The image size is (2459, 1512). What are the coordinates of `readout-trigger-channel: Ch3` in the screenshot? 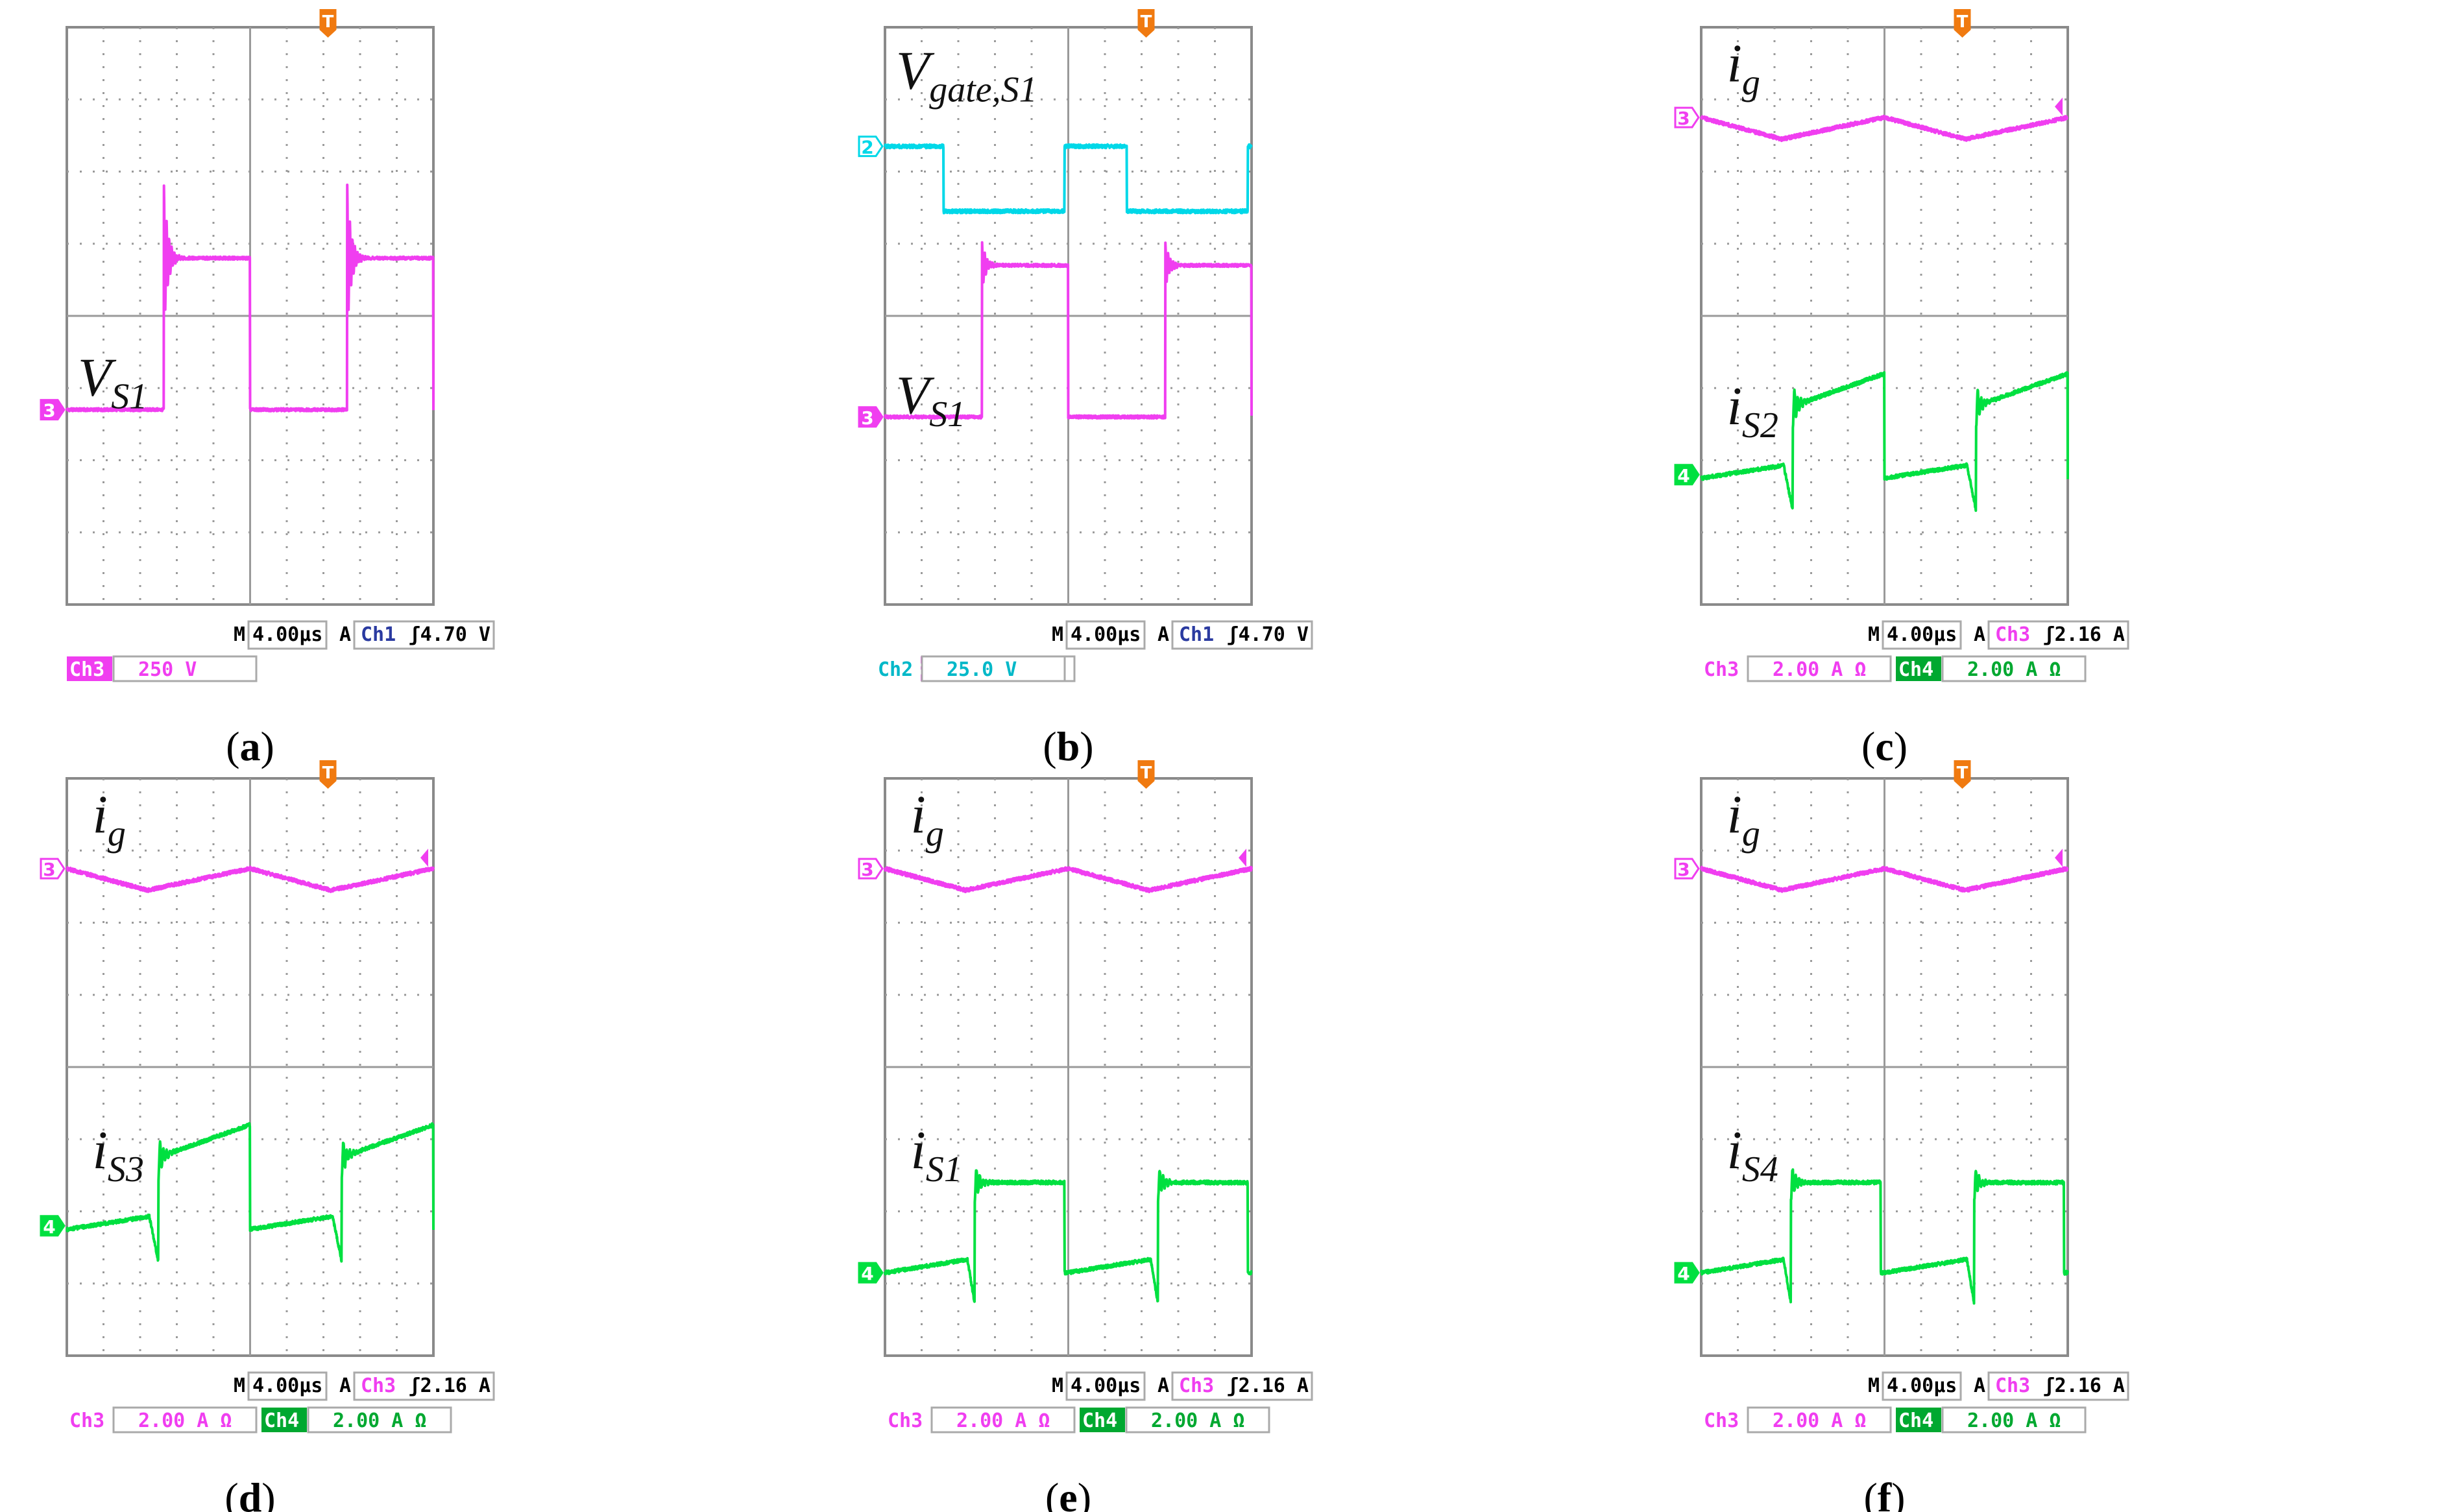 It's located at (2013, 1386).